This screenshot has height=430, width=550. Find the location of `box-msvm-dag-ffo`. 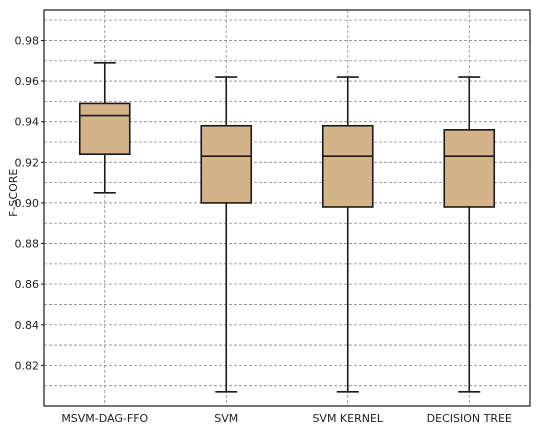

box-msvm-dag-ffo is located at coordinates (104, 127).